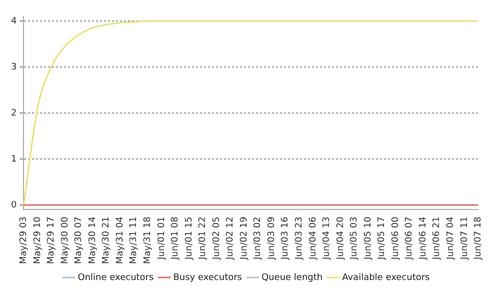 Image resolution: width=500 pixels, height=300 pixels. I want to click on x-tick-label: May/31 18, so click(148, 240).